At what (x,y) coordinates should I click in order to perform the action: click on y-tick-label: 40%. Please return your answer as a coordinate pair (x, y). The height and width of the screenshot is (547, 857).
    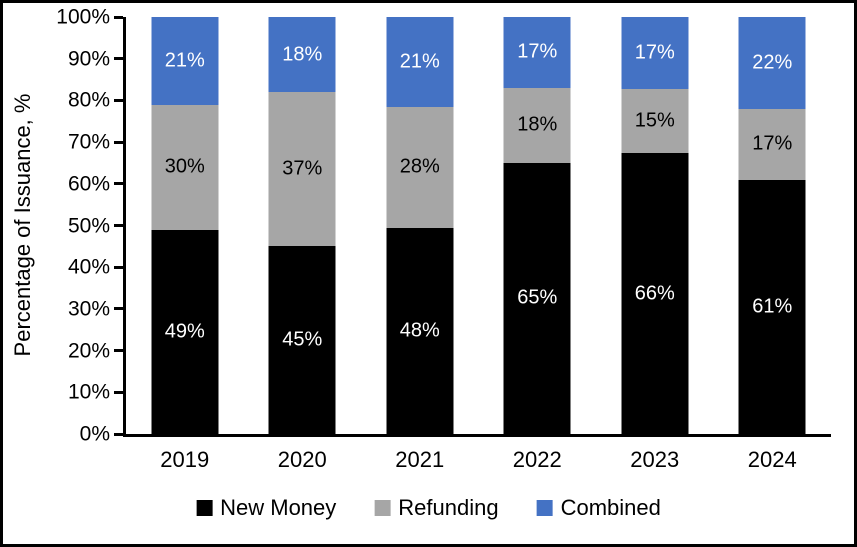
    Looking at the image, I should click on (88, 267).